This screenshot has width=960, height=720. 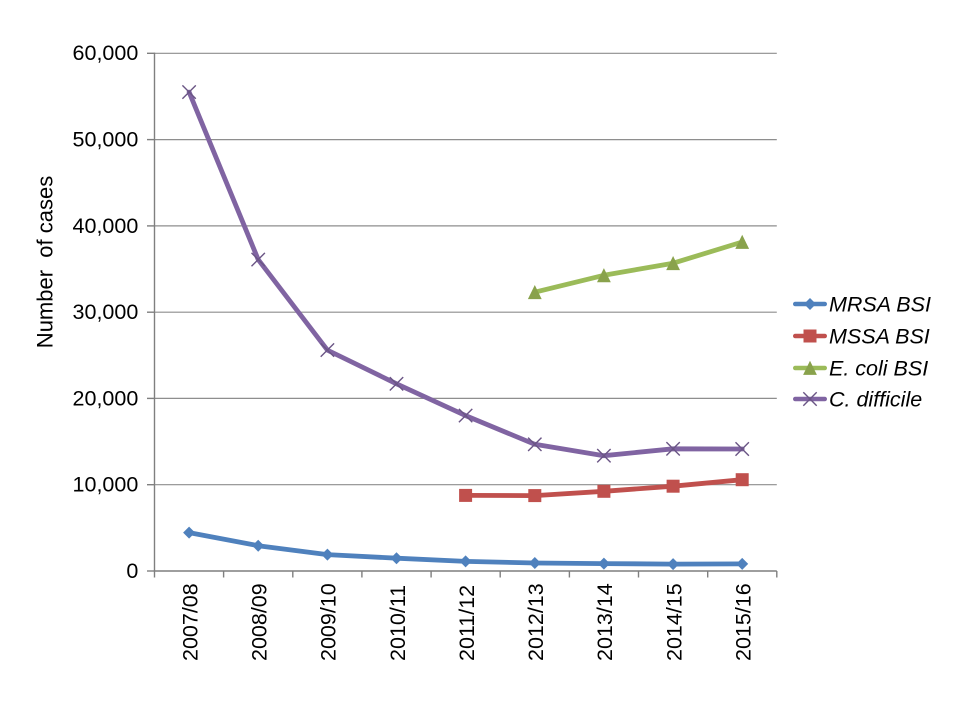 What do you see at coordinates (879, 337) in the screenshot?
I see `svg-text: MSSA BSI` at bounding box center [879, 337].